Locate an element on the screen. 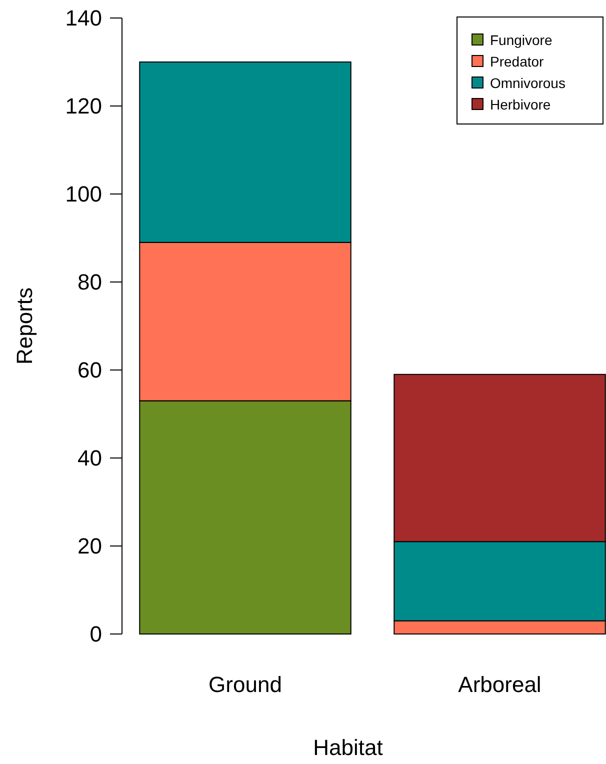  y-tick-label: 80 is located at coordinates (90, 282).